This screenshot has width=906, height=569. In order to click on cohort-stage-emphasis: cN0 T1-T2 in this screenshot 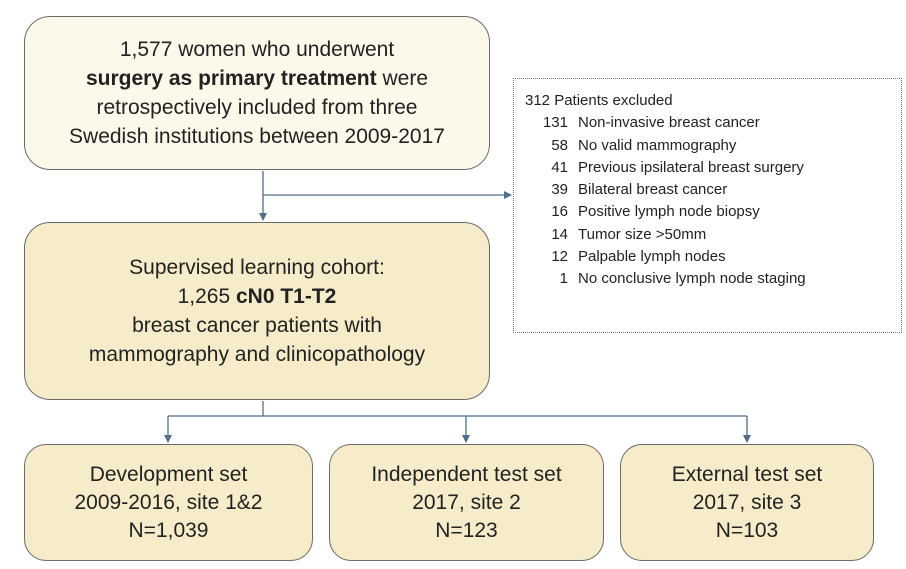, I will do `click(286, 296)`.